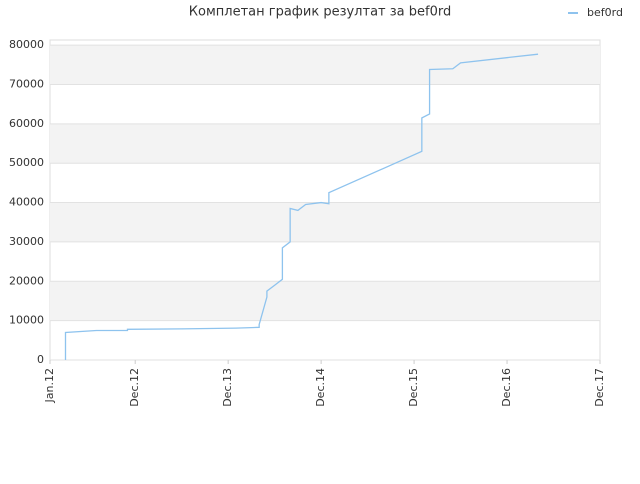  I want to click on y-tick-label: 70000, so click(26, 83).